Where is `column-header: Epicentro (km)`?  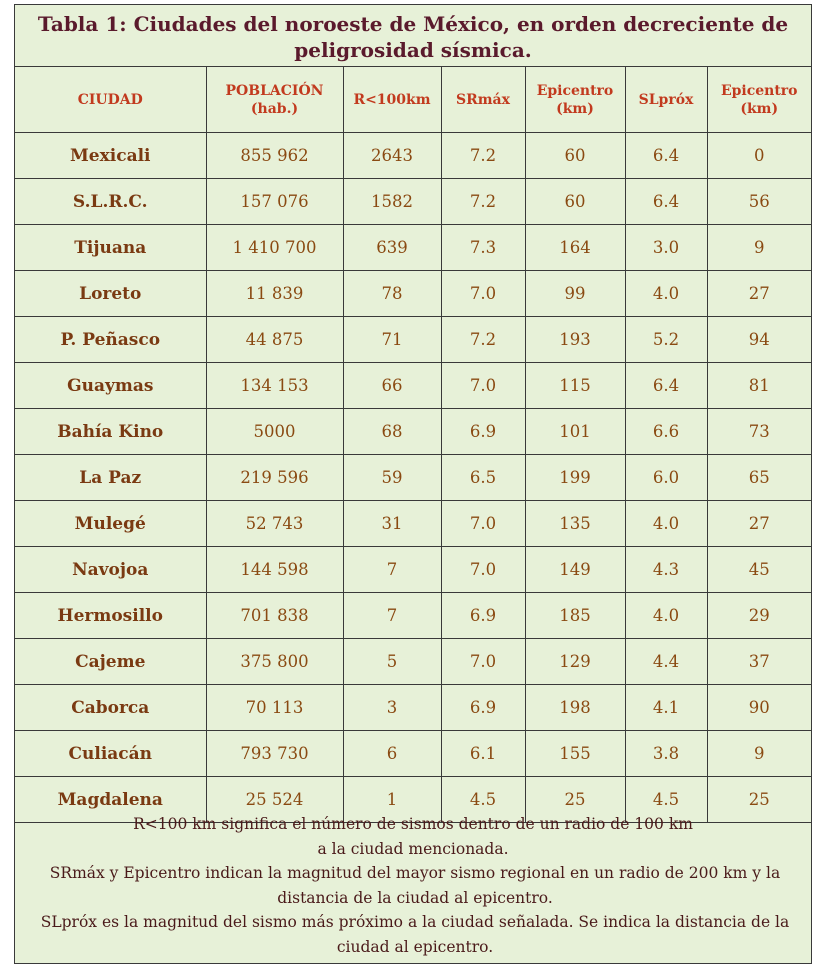
column-header: Epicentro (km) is located at coordinates (758, 100).